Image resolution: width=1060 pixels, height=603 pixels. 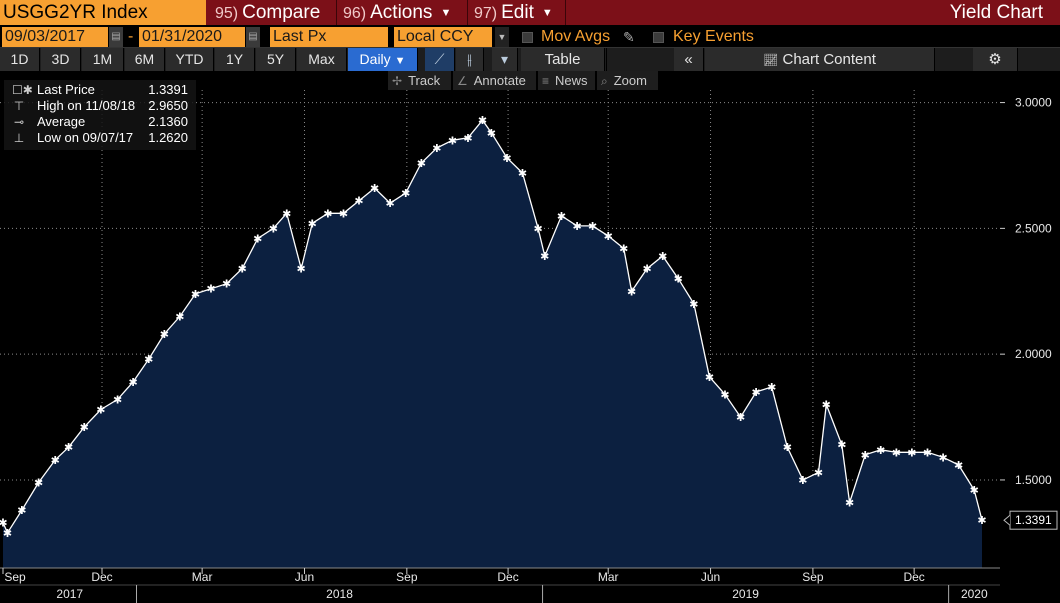 What do you see at coordinates (563, 59) in the screenshot?
I see `table-button: Table` at bounding box center [563, 59].